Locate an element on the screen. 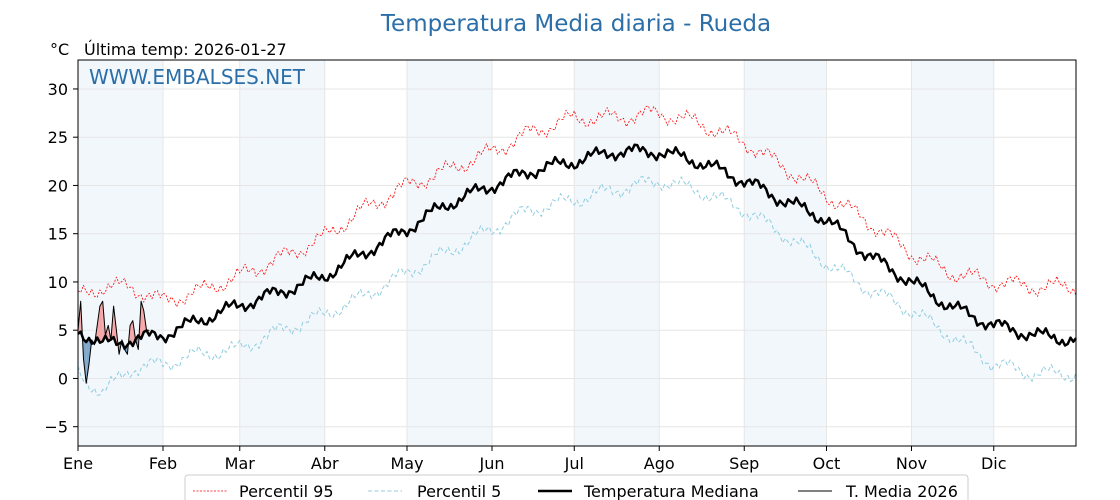 Image resolution: width=1120 pixels, height=500 pixels. legend-label: Percentil 95 is located at coordinates (286, 491).